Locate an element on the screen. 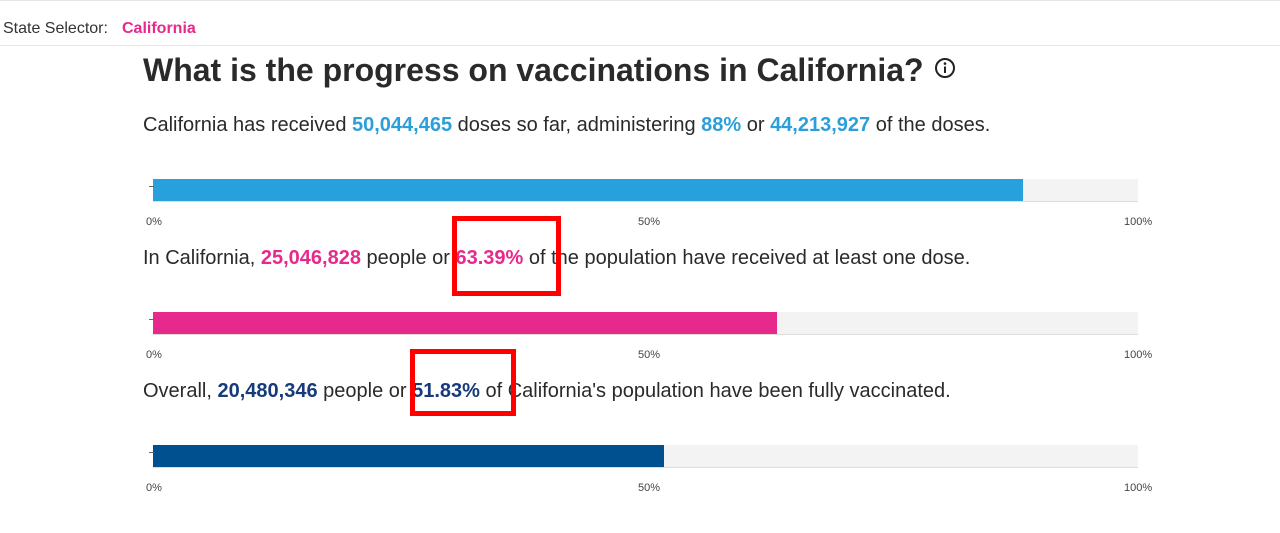 The height and width of the screenshot is (533, 1280). full-text-2: people or is located at coordinates (365, 391).